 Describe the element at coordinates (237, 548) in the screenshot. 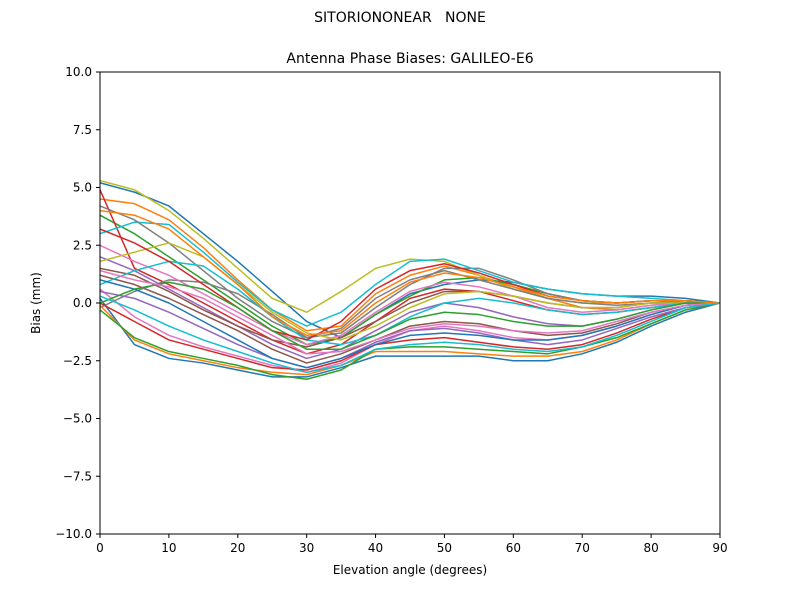

I see `x-tick-label: 20` at that location.